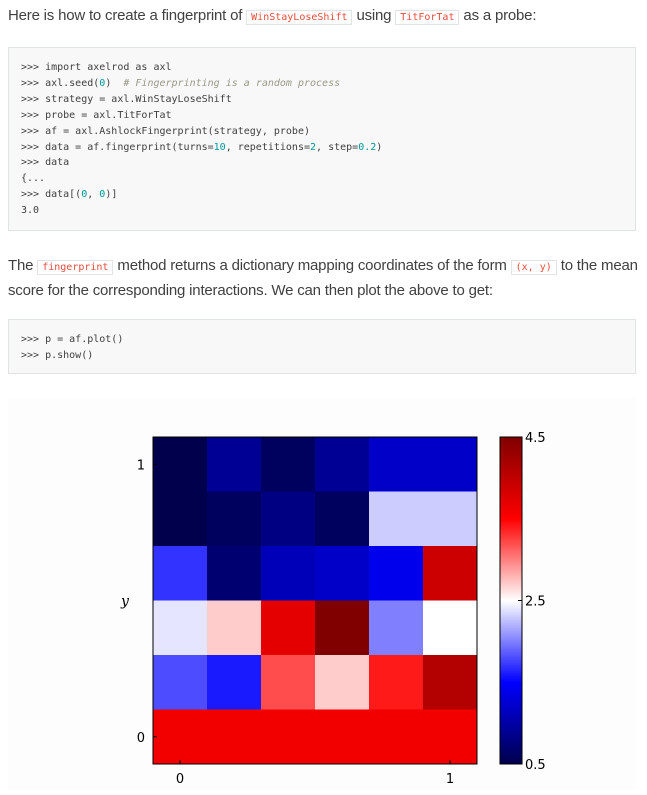 This screenshot has width=647, height=795. I want to click on inline-code-strategy: WinStayLoseShift, so click(299, 17).